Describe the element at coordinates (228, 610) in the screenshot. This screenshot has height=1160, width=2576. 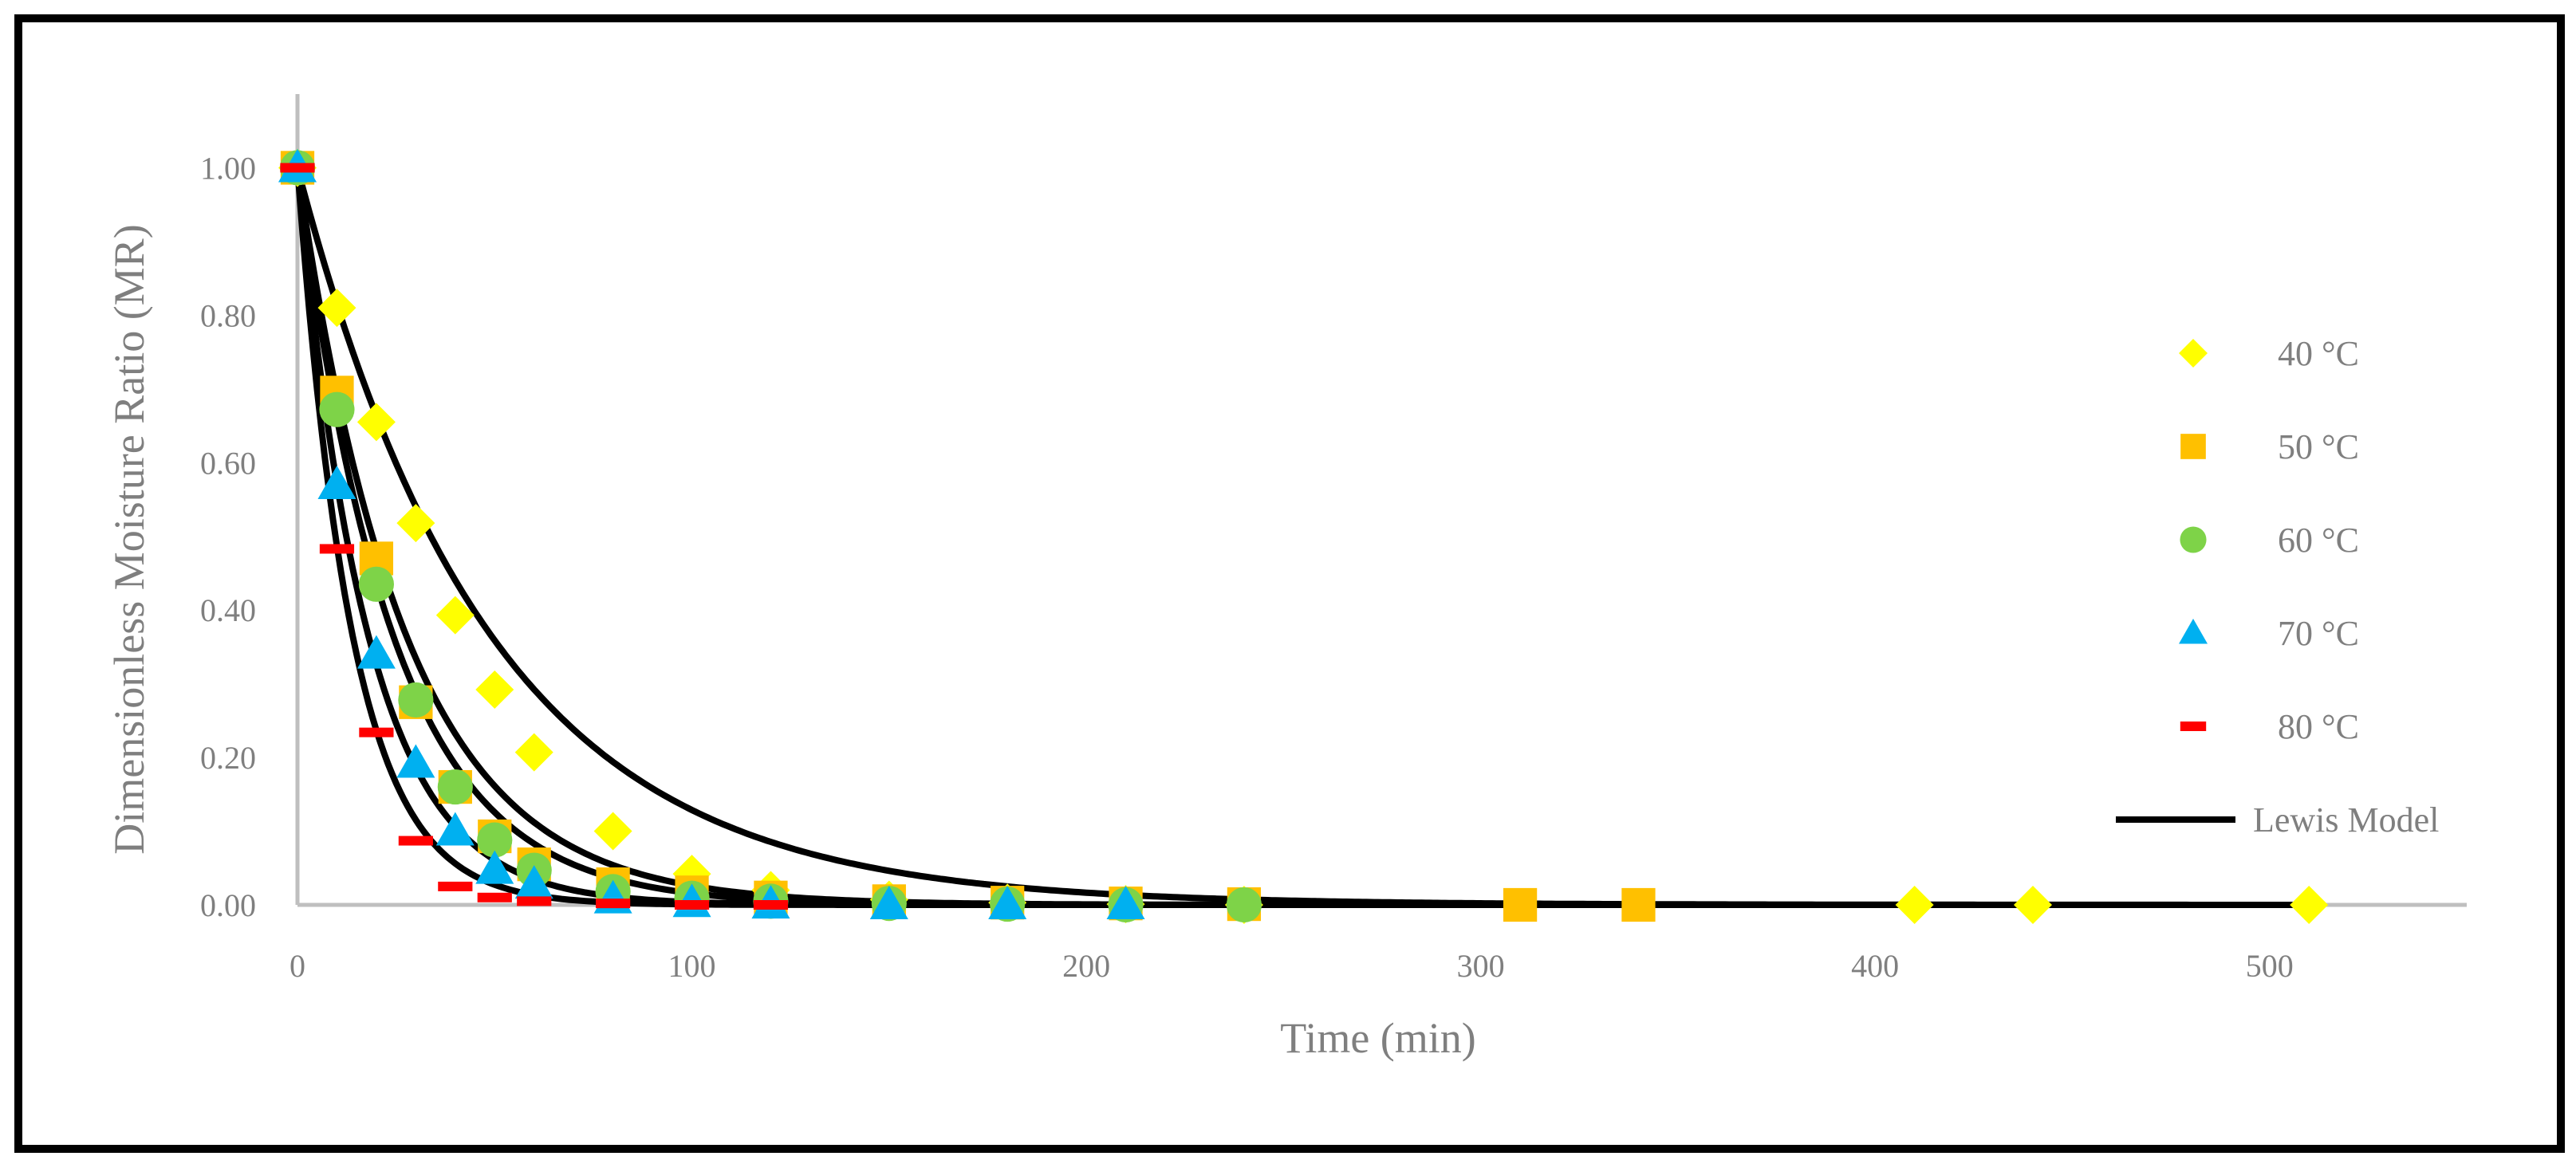
I see `y-tick-label: 0.40` at that location.